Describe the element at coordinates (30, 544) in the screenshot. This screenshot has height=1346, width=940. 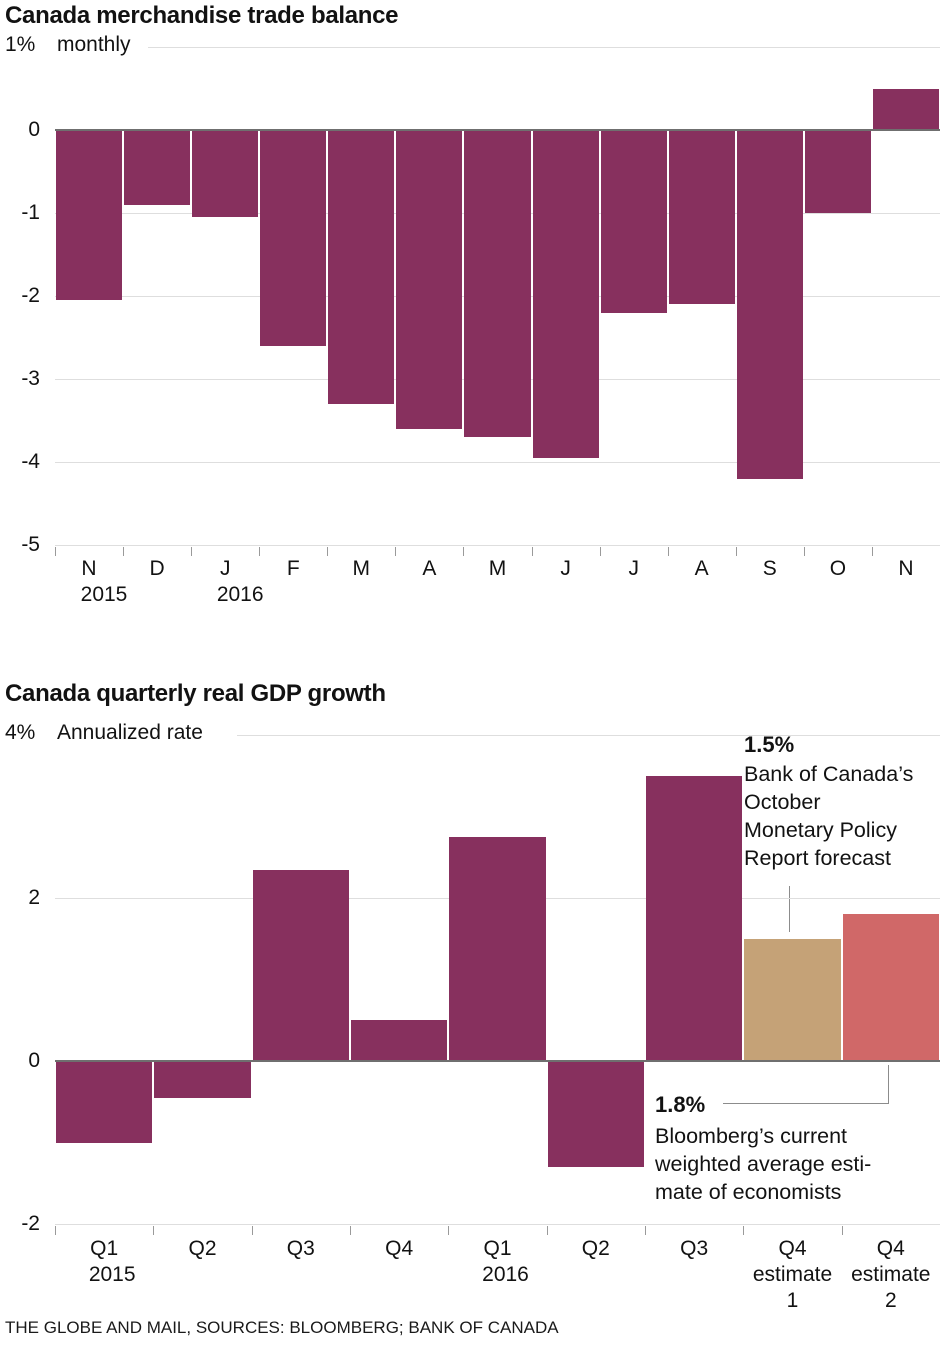
I see `y-axis-label--5: -5` at that location.